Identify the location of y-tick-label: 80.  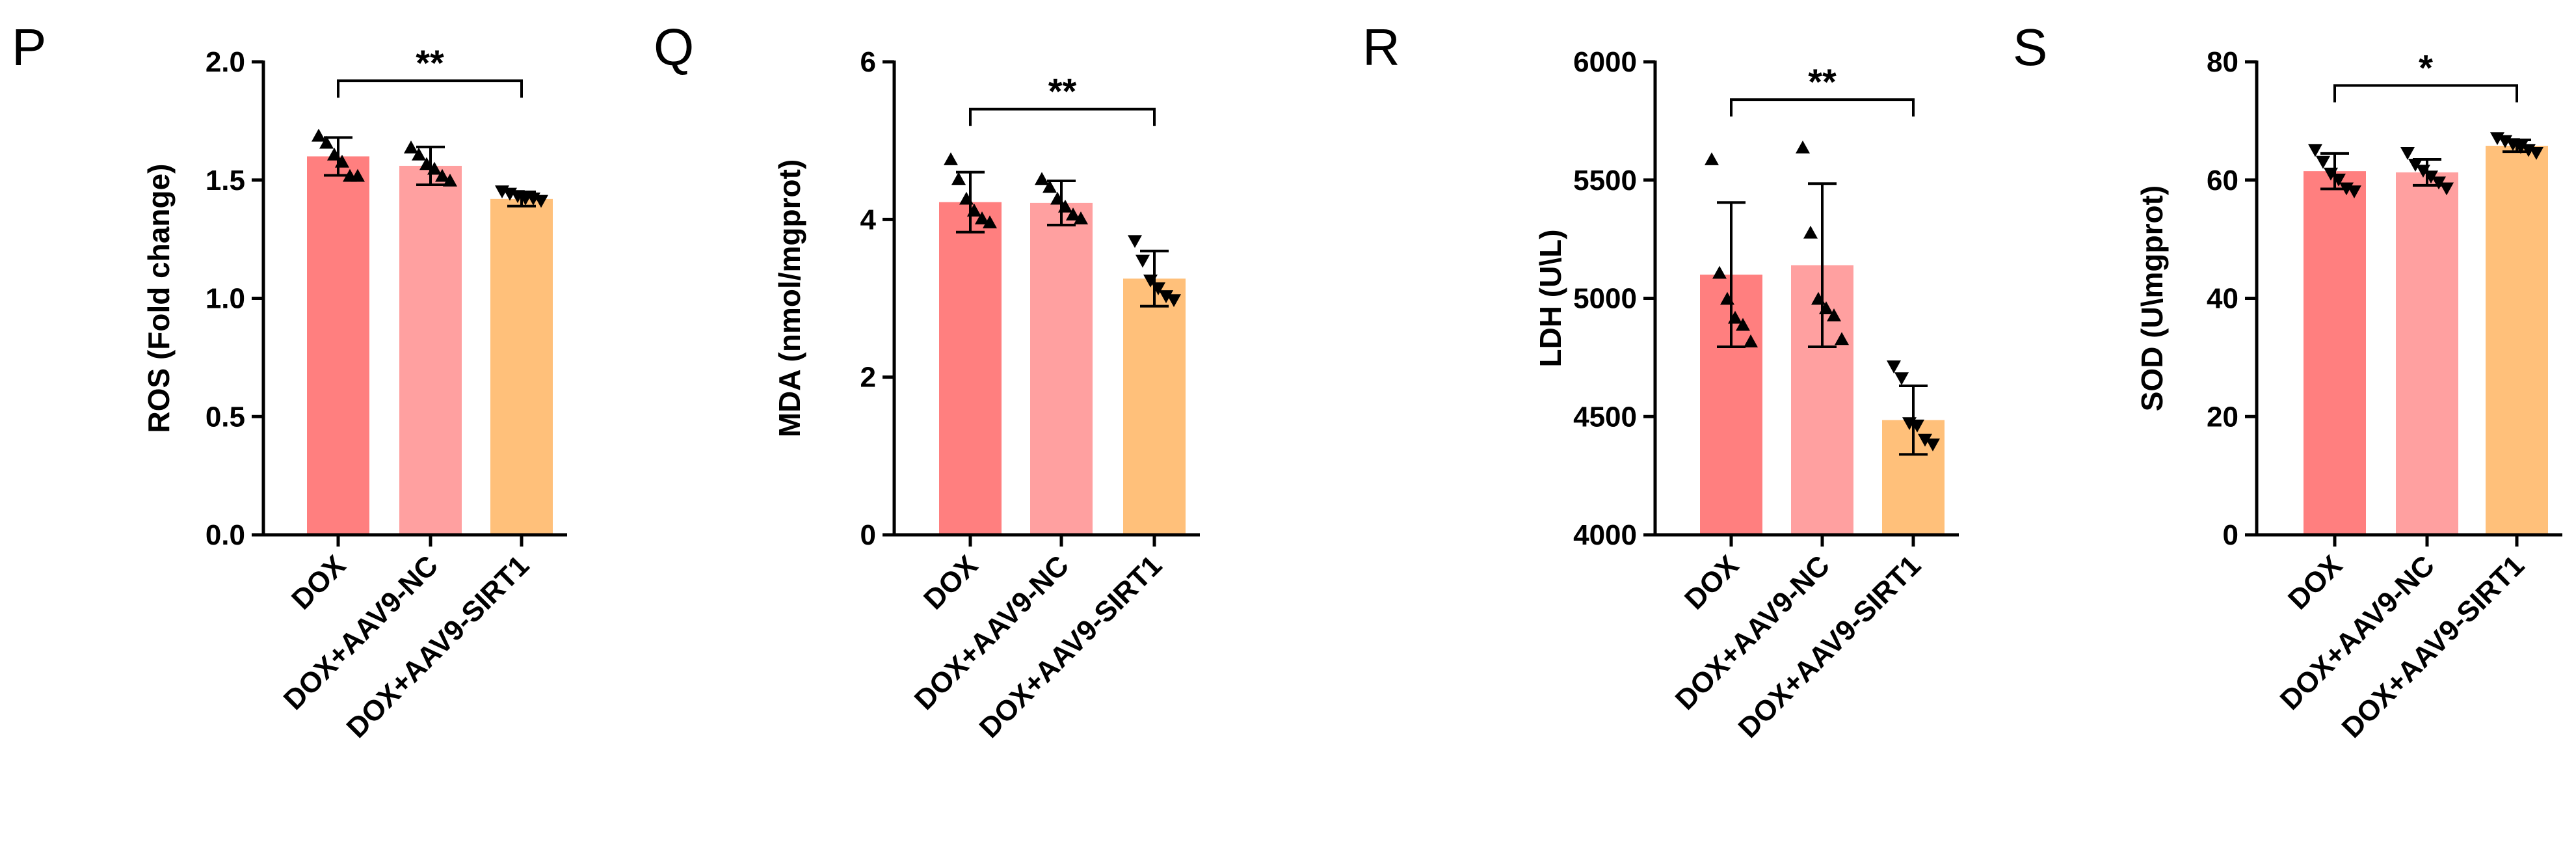
(2222, 62).